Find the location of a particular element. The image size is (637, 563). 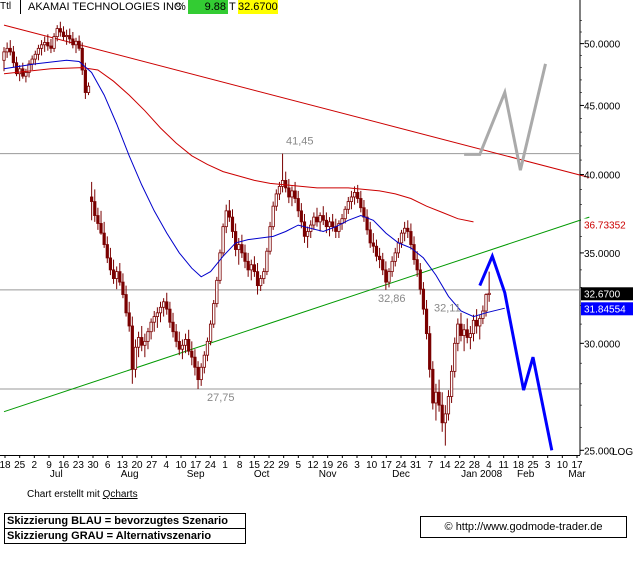

y-tick-label: 35.0000 is located at coordinates (602, 254).